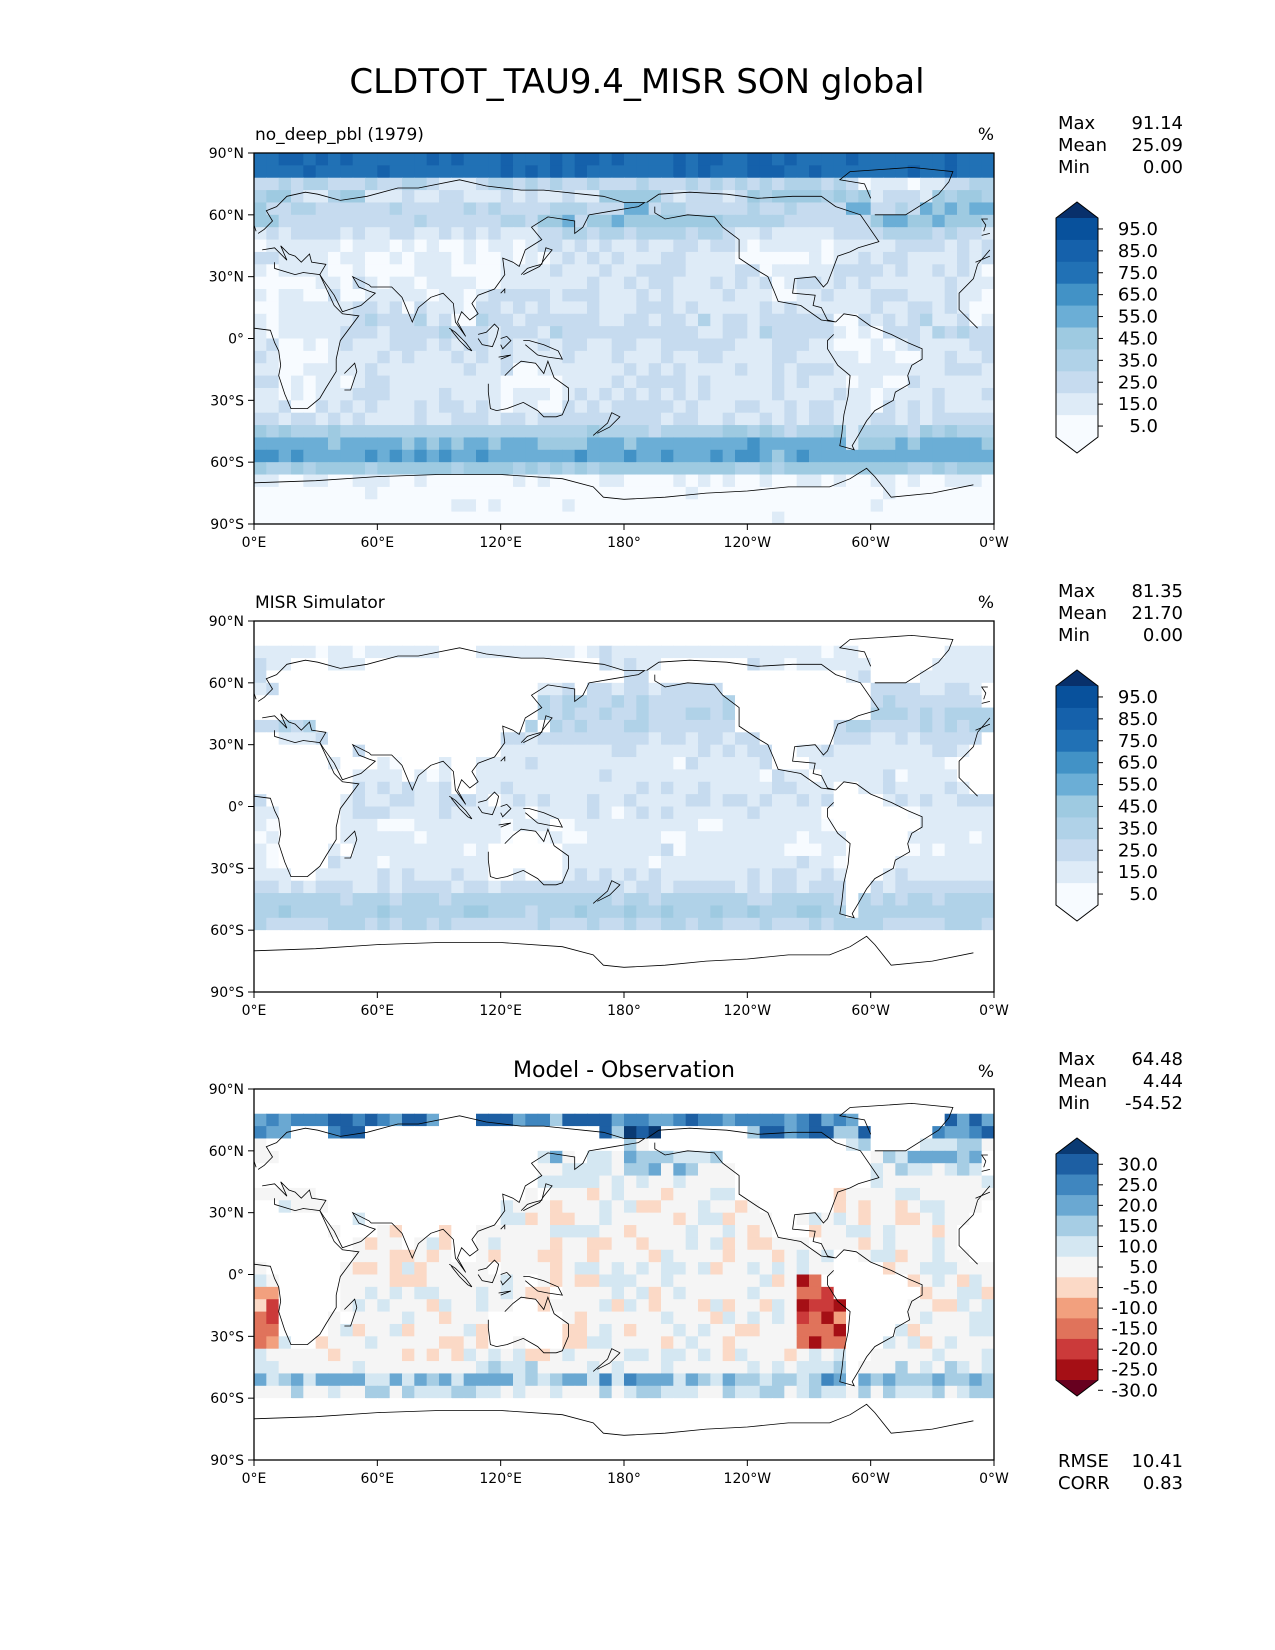 This screenshot has height=1650, width=1275. What do you see at coordinates (339, 135) in the screenshot?
I see `panel-title: no_deep_pbl (1979)` at bounding box center [339, 135].